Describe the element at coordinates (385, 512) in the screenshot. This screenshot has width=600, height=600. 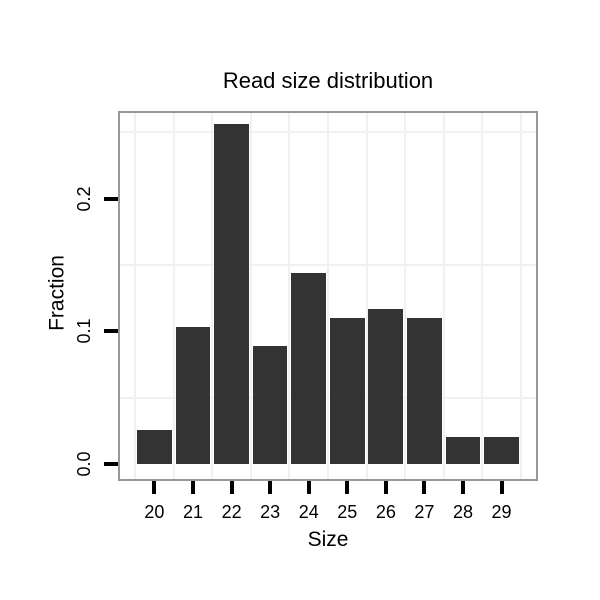
I see `x-tick-label: 26` at that location.